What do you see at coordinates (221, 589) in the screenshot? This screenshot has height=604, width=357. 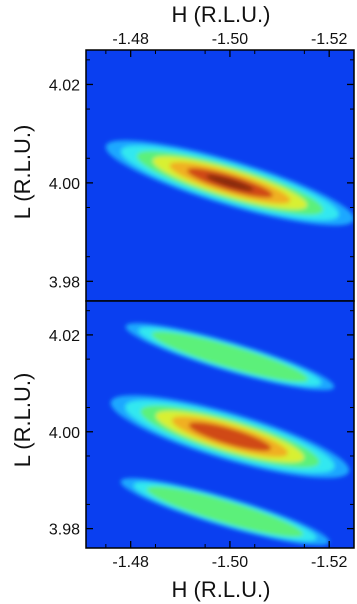 I see `bottom-x-axis-title: H (R.L.U.)` at bounding box center [221, 589].